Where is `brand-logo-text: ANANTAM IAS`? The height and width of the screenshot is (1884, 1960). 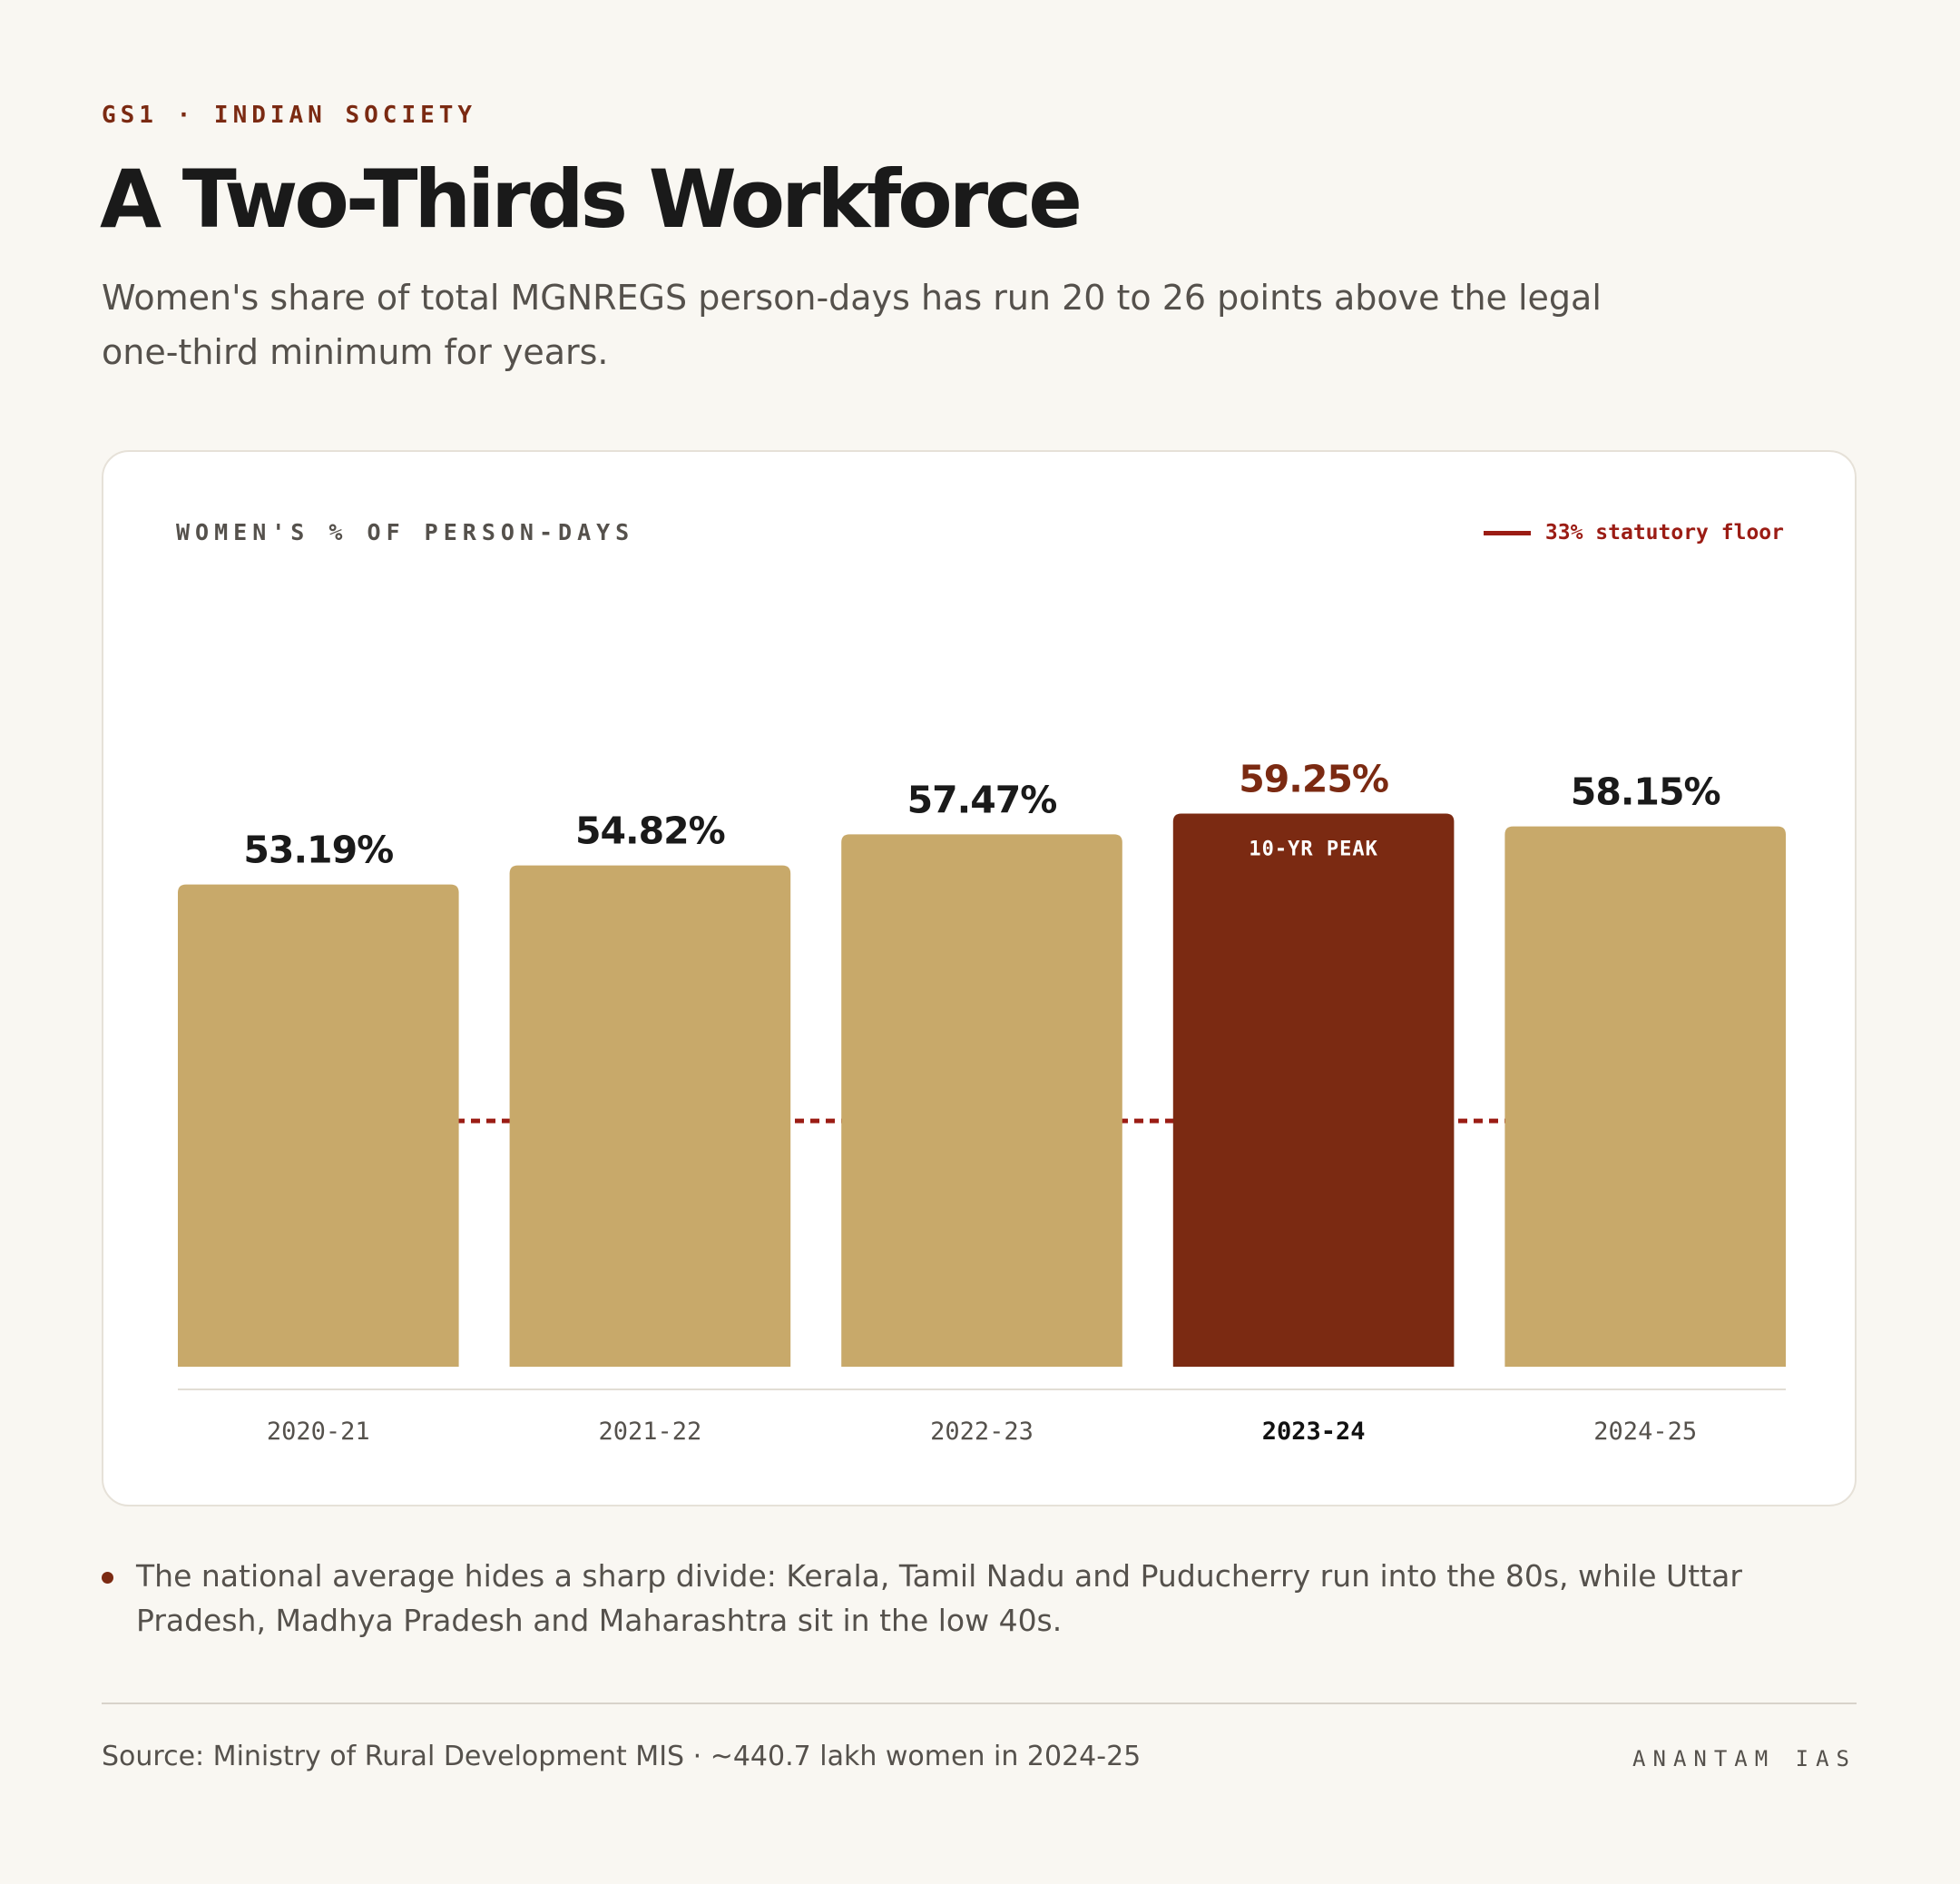
brand-logo-text: ANANTAM IAS is located at coordinates (1744, 1758).